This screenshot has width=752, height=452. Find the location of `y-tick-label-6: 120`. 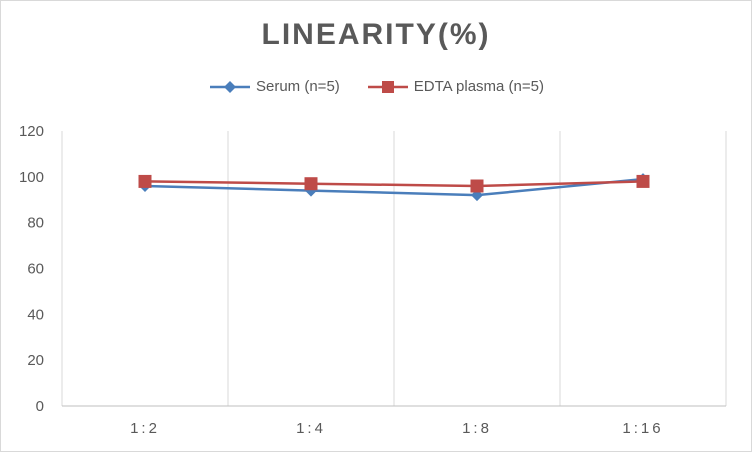

y-tick-label-6: 120 is located at coordinates (31, 131).